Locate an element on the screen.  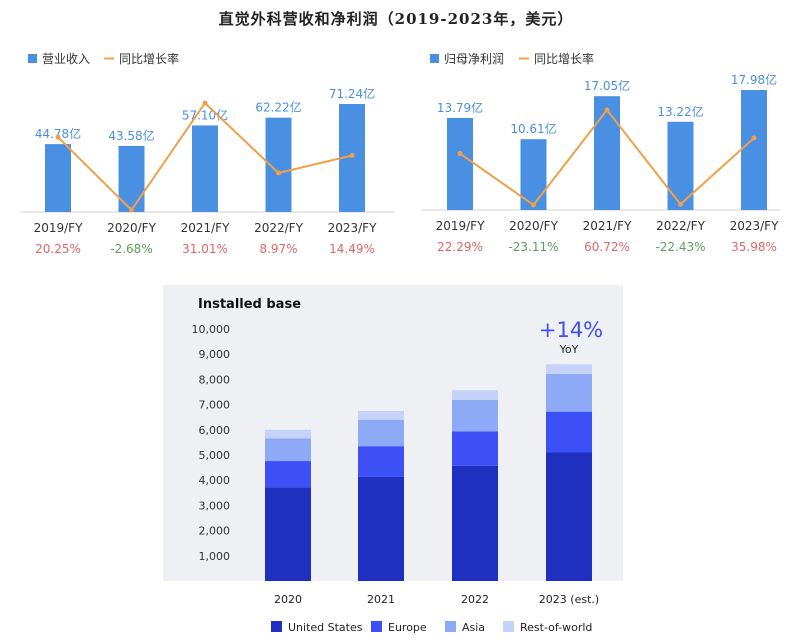
y-tick-label: 3,000 is located at coordinates (215, 505).